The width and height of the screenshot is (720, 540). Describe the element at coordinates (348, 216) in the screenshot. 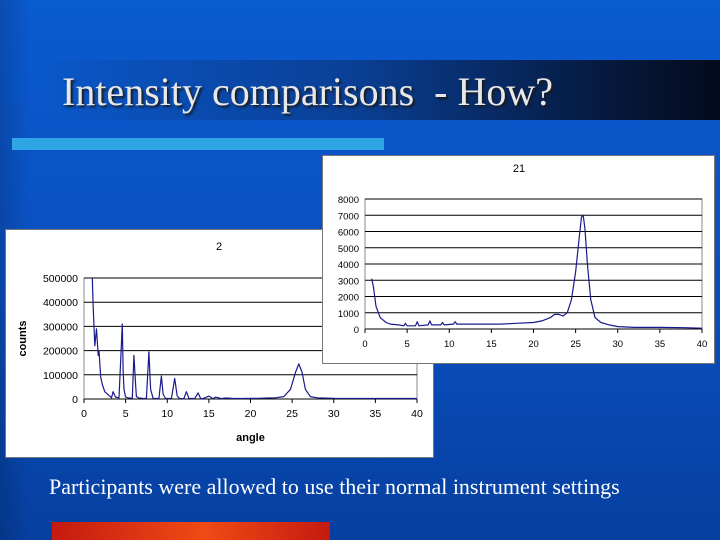

I see `chart-21-y-tick-label: 7000` at that location.